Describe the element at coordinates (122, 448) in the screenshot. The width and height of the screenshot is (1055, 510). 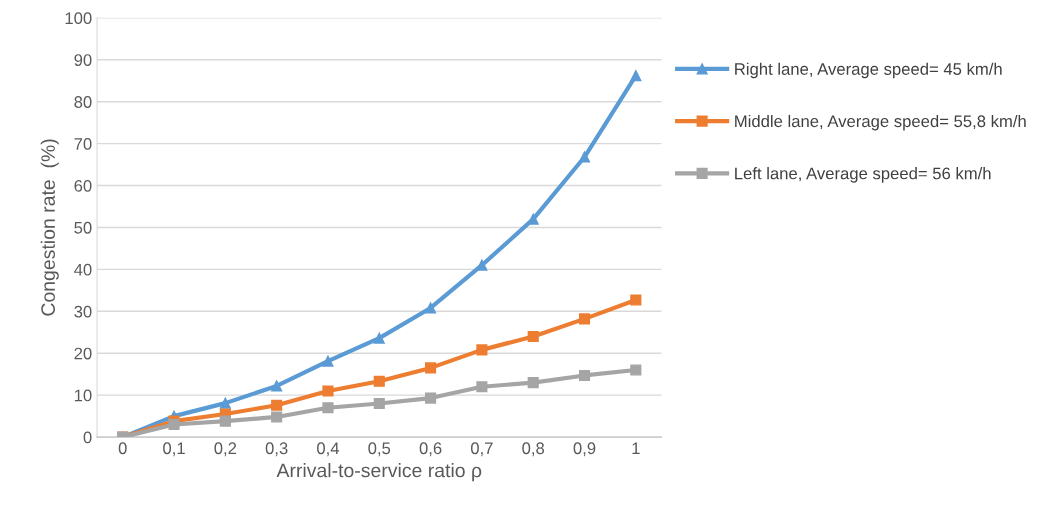
I see `x-tick-label: 0` at that location.